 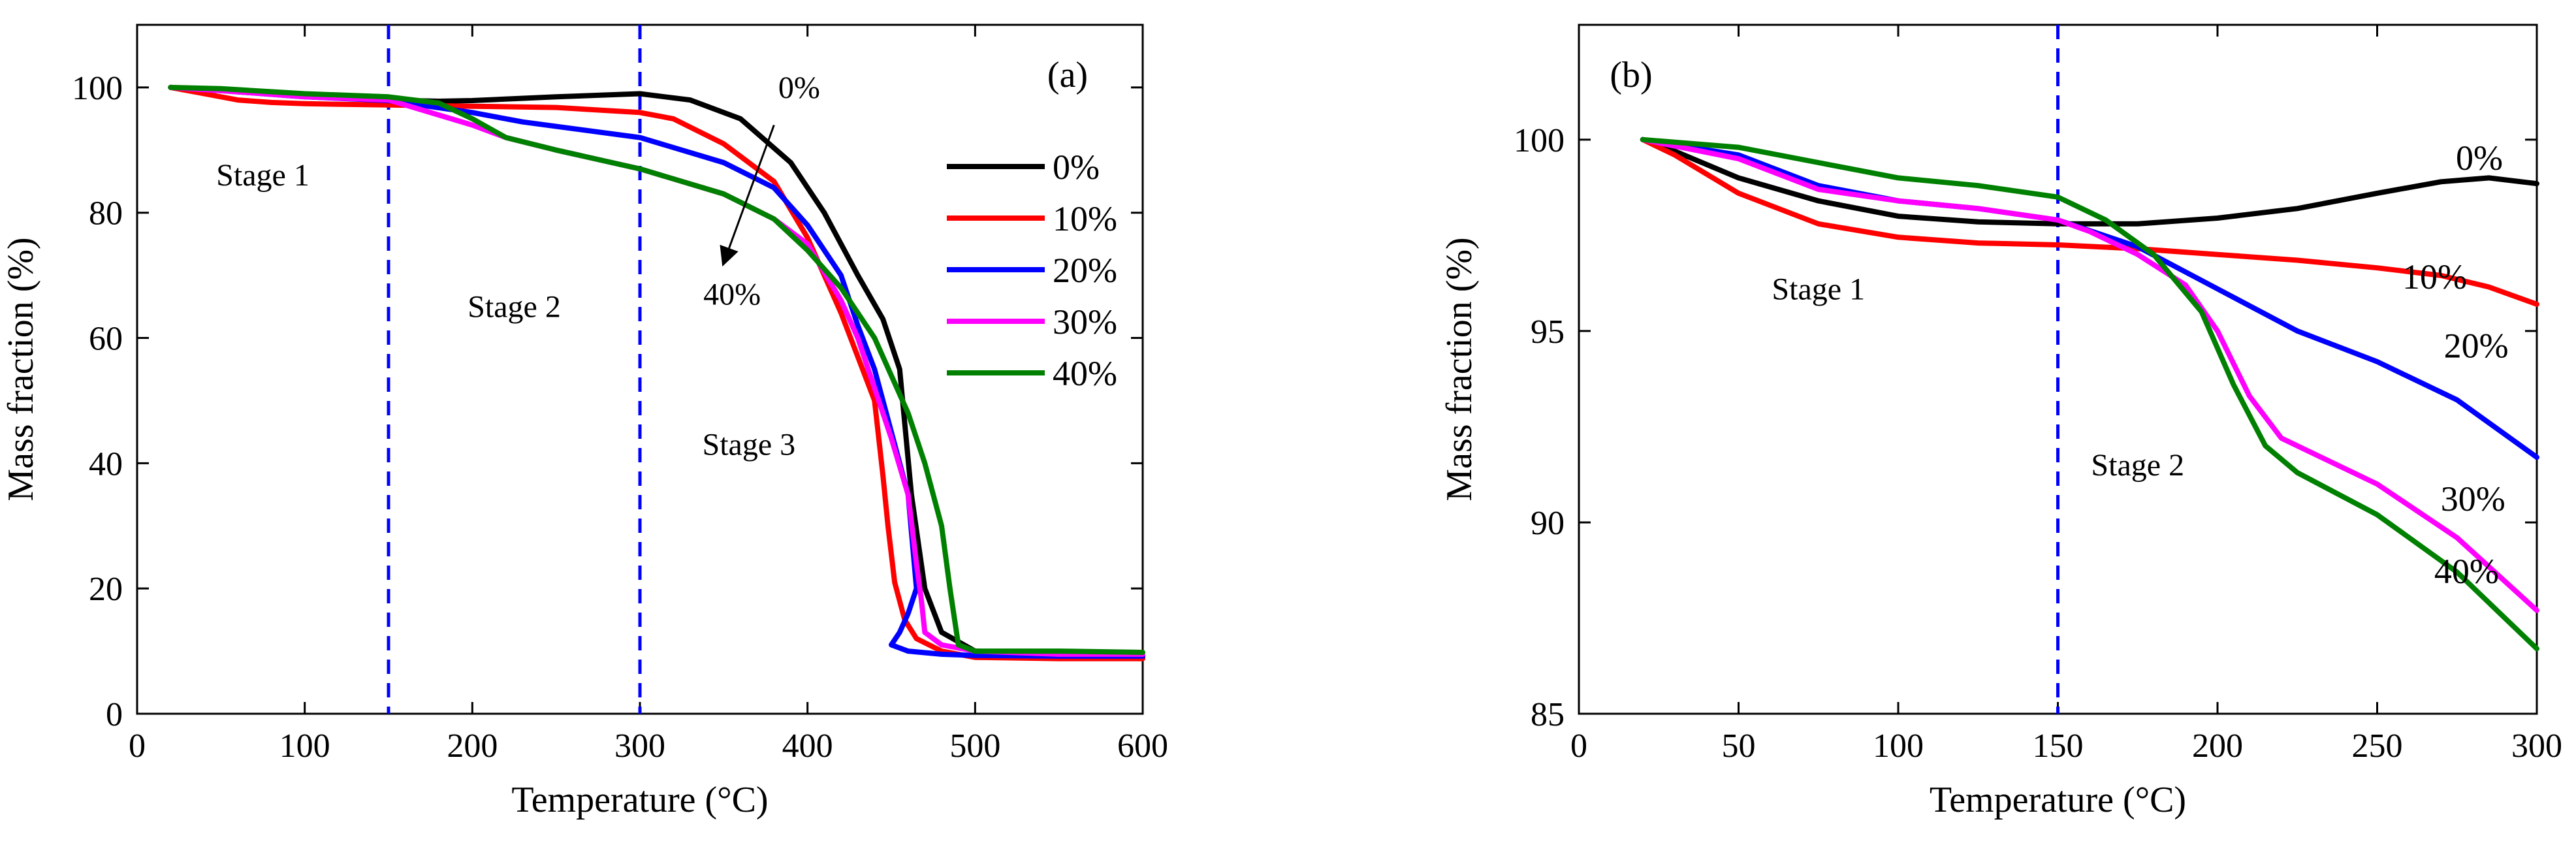 I want to click on panel-b-tag: (b), so click(x=1631, y=75).